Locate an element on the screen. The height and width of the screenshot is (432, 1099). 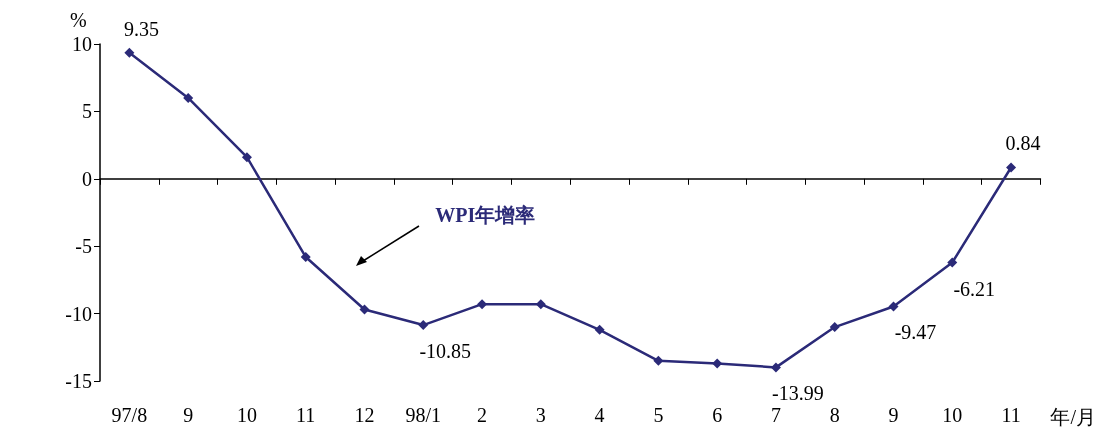
data-label: -10.85 is located at coordinates (445, 351).